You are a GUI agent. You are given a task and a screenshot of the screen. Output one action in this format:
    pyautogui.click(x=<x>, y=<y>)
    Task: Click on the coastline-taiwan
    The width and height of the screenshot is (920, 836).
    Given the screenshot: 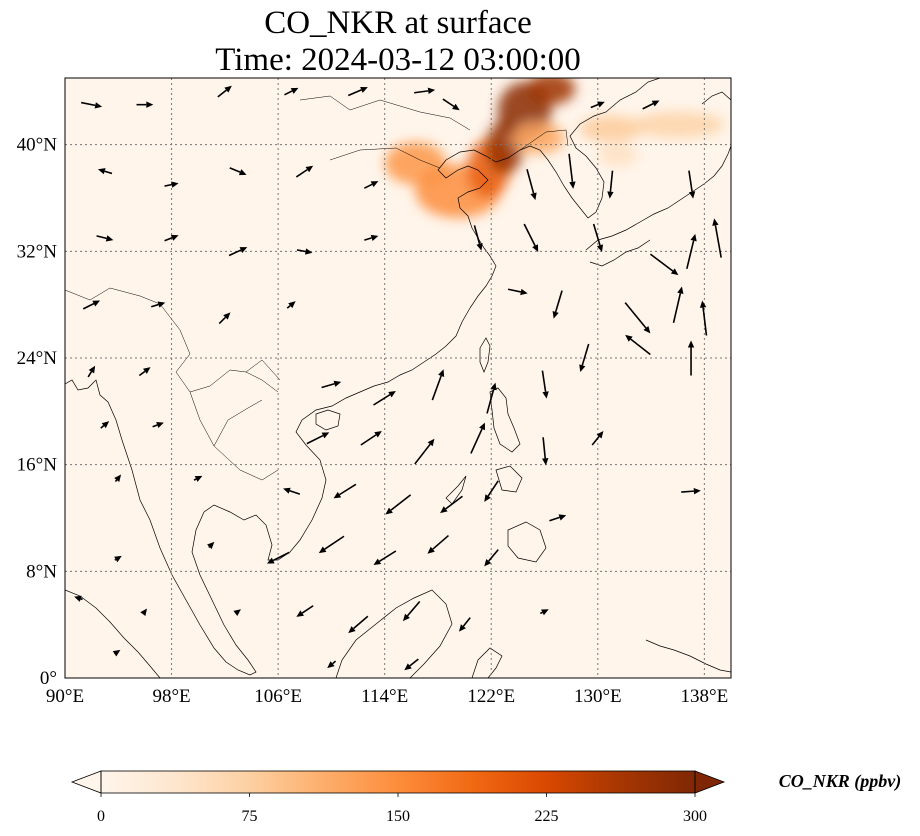 What is the action you would take?
    pyautogui.click(x=485, y=355)
    